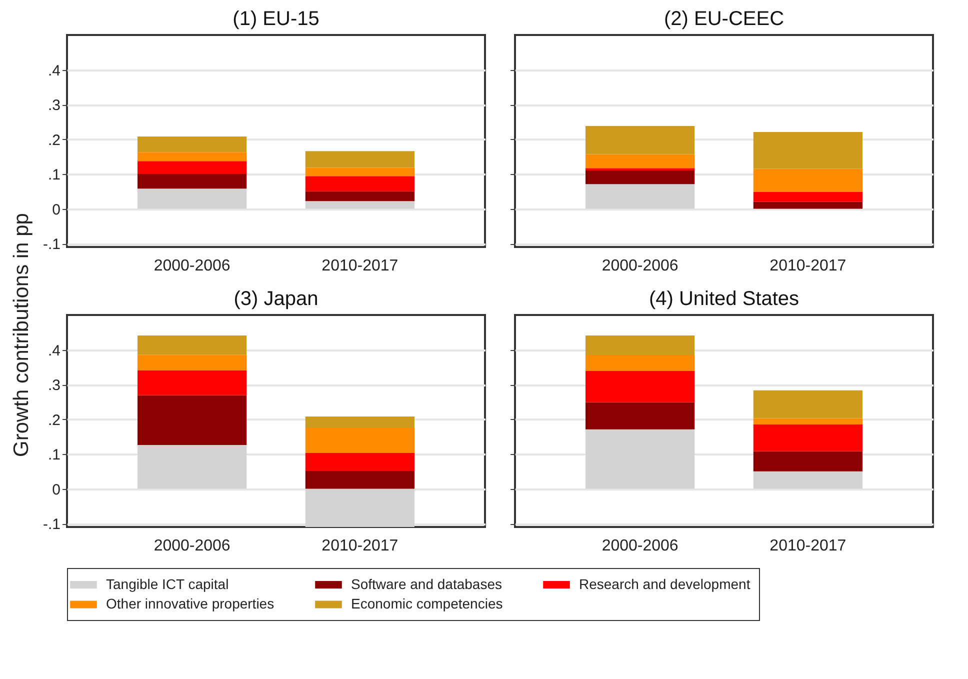 This screenshot has height=679, width=968. Describe the element at coordinates (190, 604) in the screenshot. I see `legend-label: Other innovative properties` at that location.